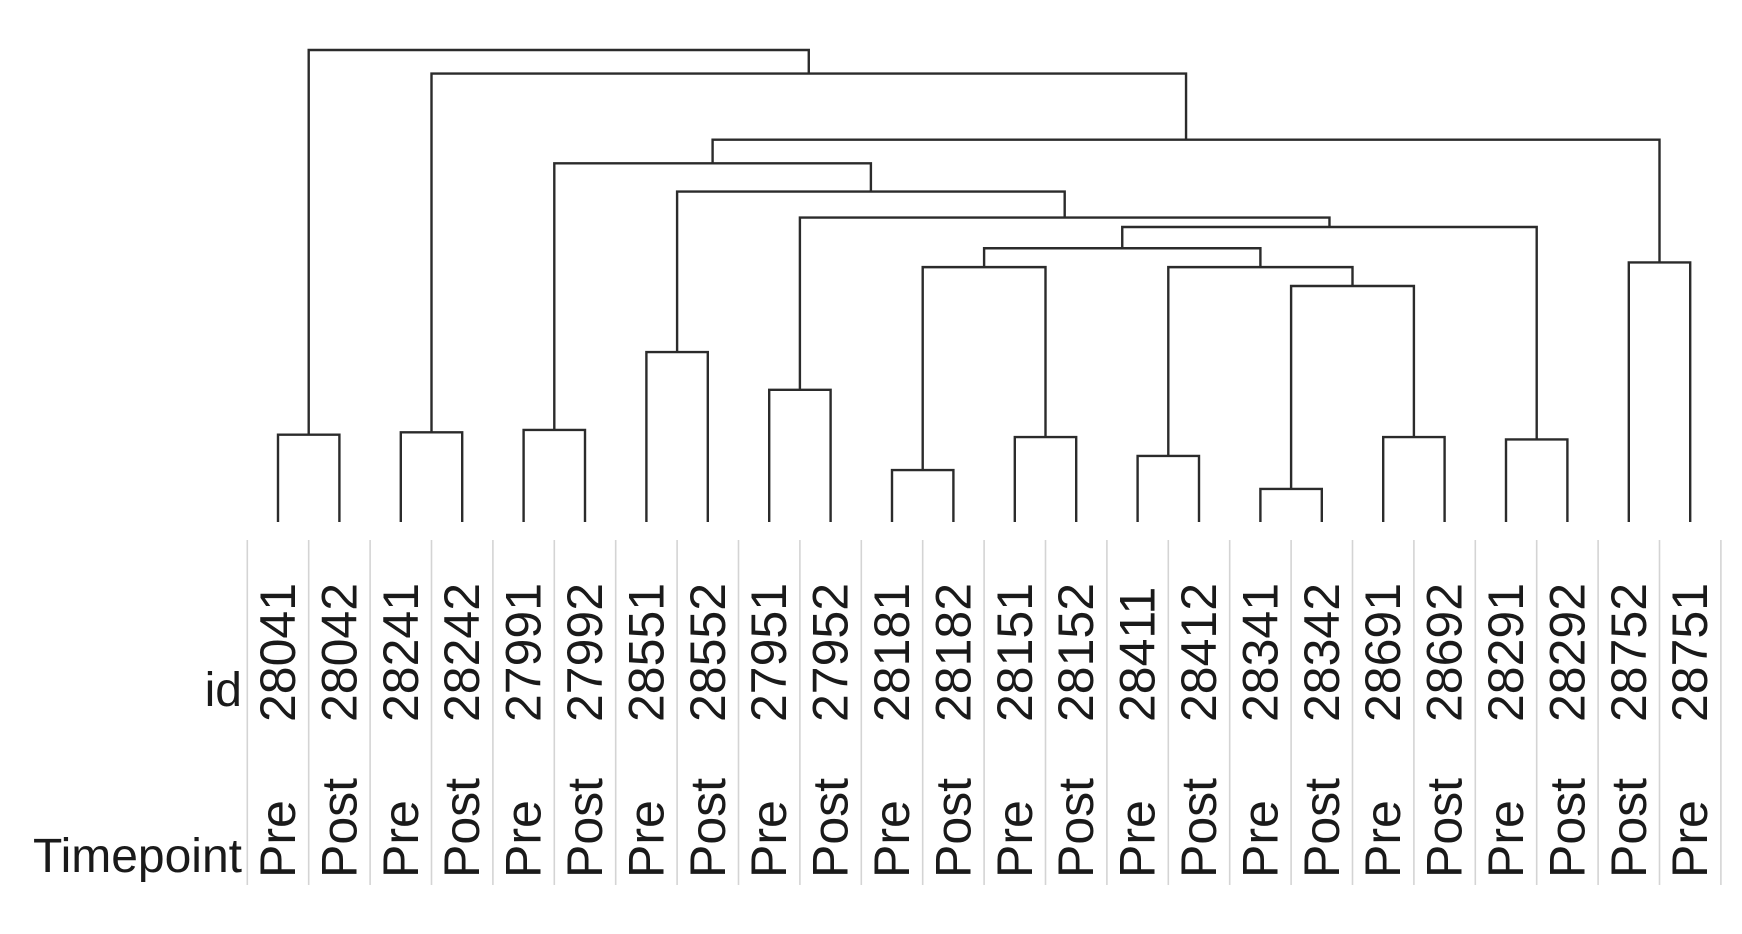  I want to click on leaf-id-label: 28692, so click(1445, 652).